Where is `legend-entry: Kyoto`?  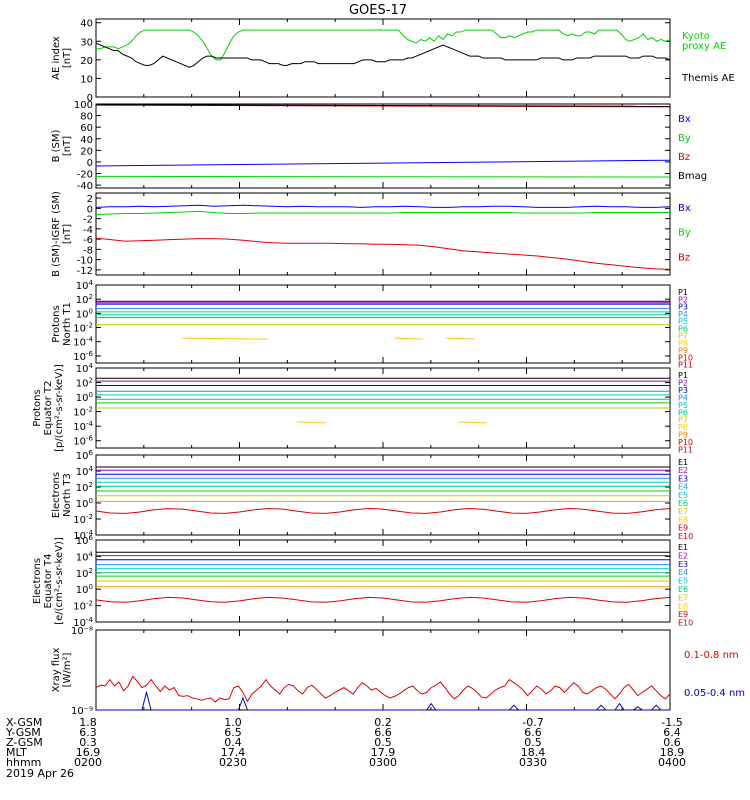
legend-entry: Kyoto is located at coordinates (696, 36).